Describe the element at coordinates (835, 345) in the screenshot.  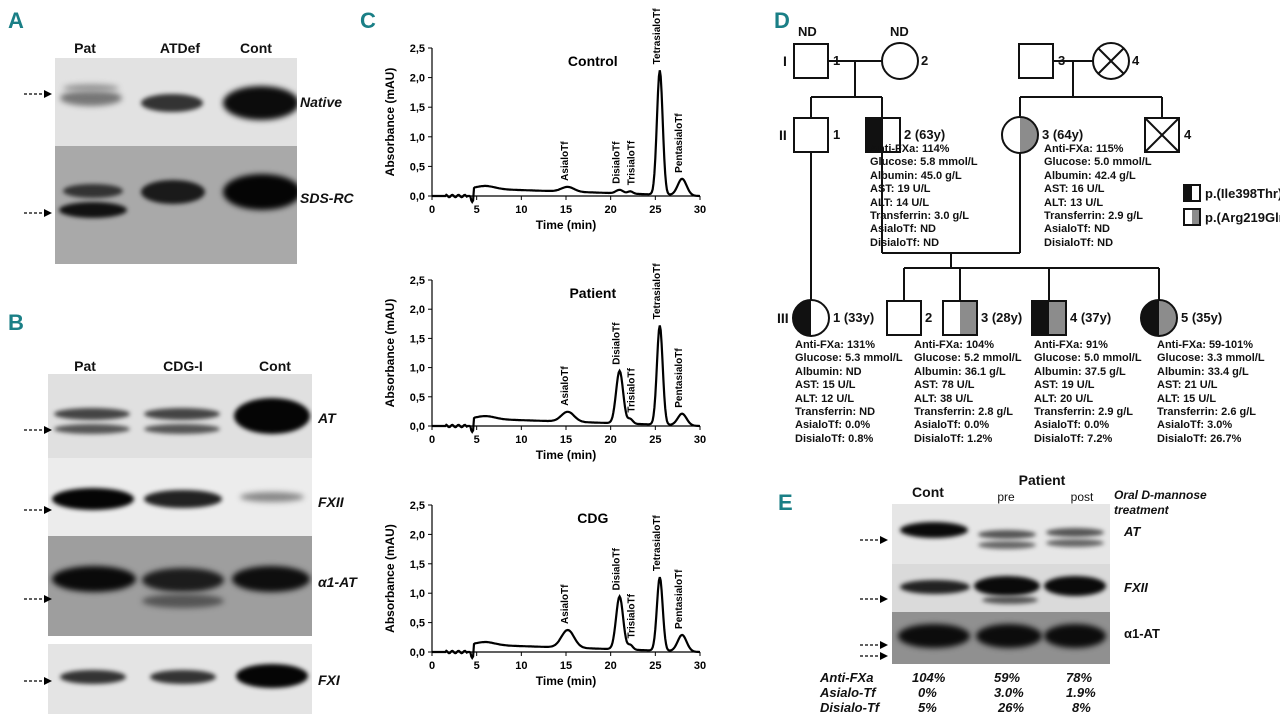
I see `iii1-line-0: Anti-FXa: 131%` at that location.